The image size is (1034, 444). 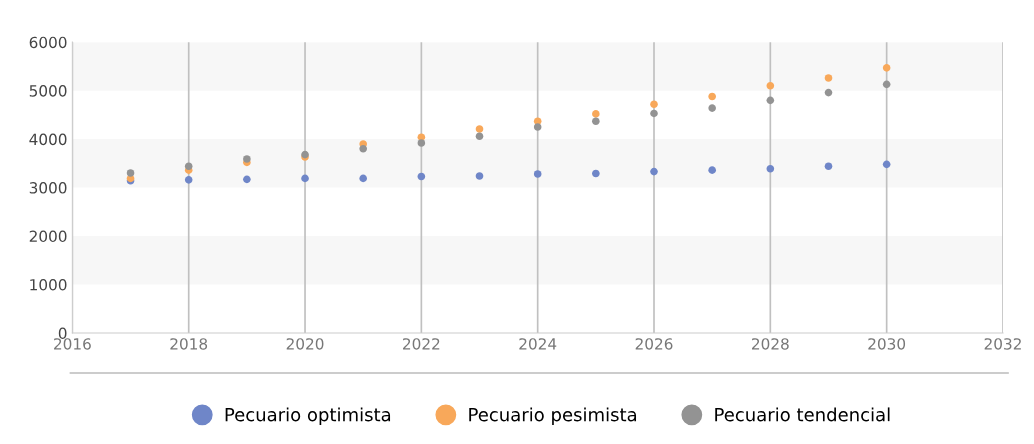 I want to click on x-tick-label: 2022, so click(x=421, y=344).